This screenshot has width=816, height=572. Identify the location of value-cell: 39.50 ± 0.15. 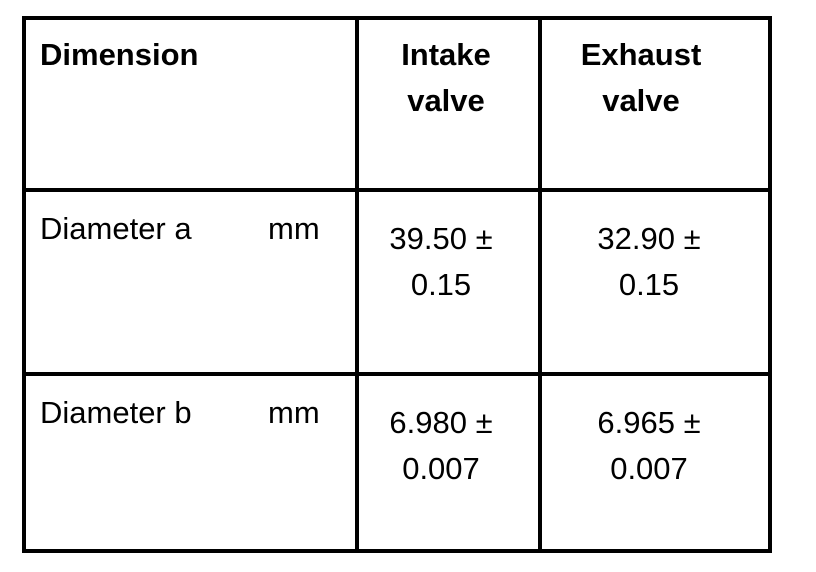
(441, 261).